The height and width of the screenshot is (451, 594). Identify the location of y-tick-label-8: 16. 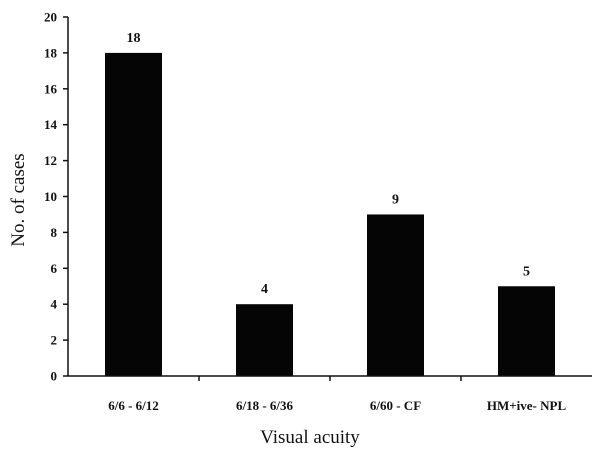
(51, 88).